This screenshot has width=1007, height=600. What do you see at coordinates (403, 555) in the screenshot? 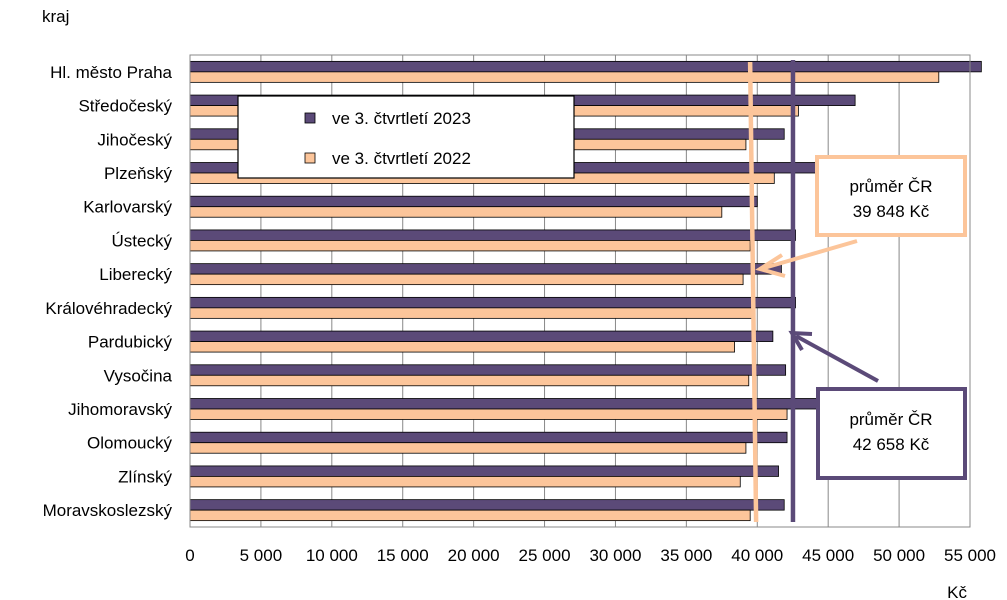
I see `x-tick-label-3: 15 000` at bounding box center [403, 555].